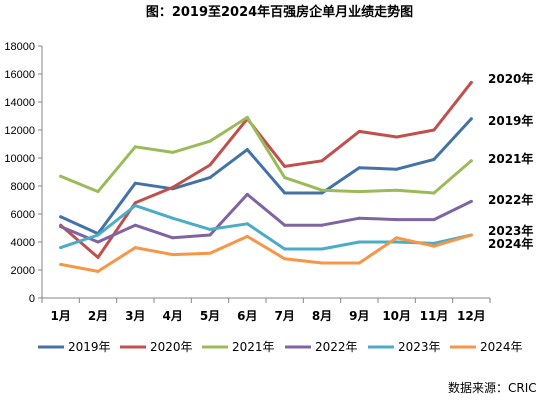  What do you see at coordinates (19, 131) in the screenshot?
I see `y-tick-label: 12000` at bounding box center [19, 131].